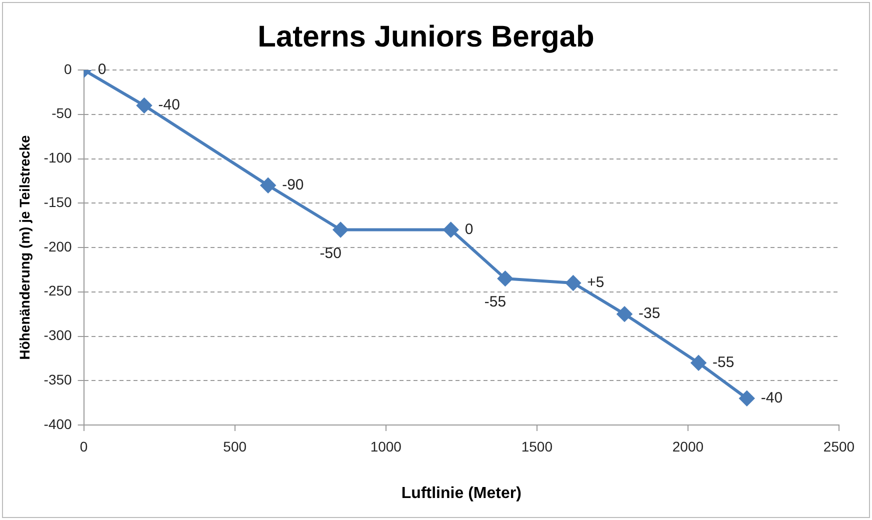 The image size is (872, 520). I want to click on y-tick-label: -200, so click(58, 246).